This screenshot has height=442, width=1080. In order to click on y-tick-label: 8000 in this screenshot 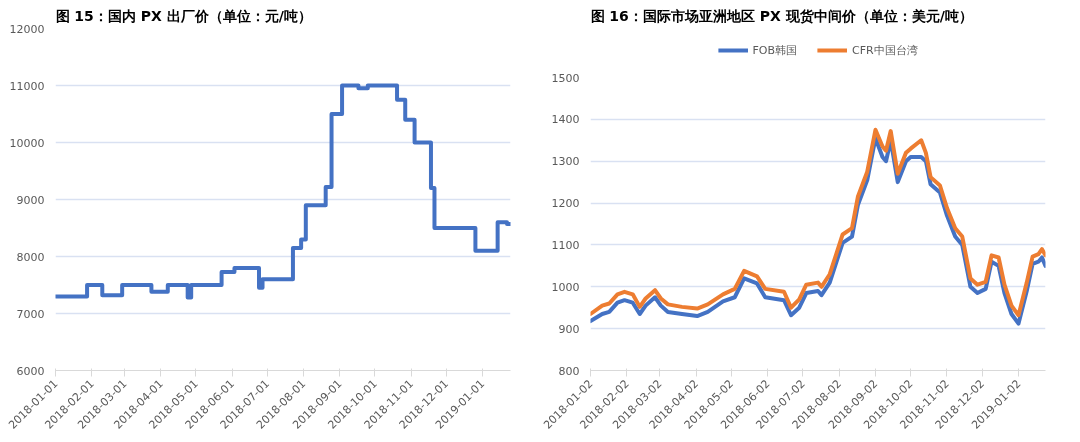, I will do `click(30, 257)`.